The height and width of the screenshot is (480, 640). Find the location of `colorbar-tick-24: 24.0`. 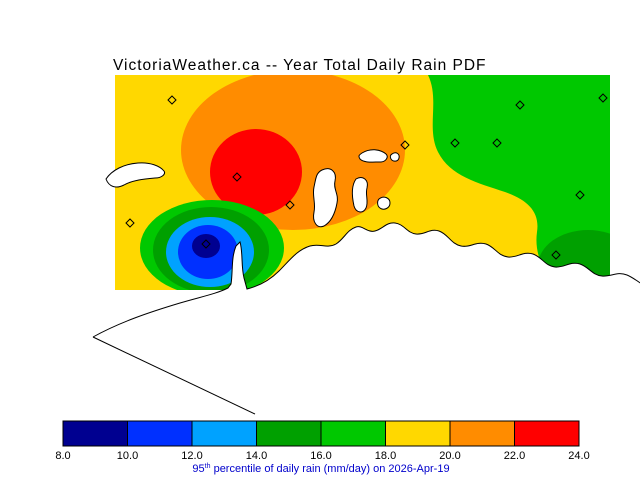

colorbar-tick-24: 24.0 is located at coordinates (578, 456).